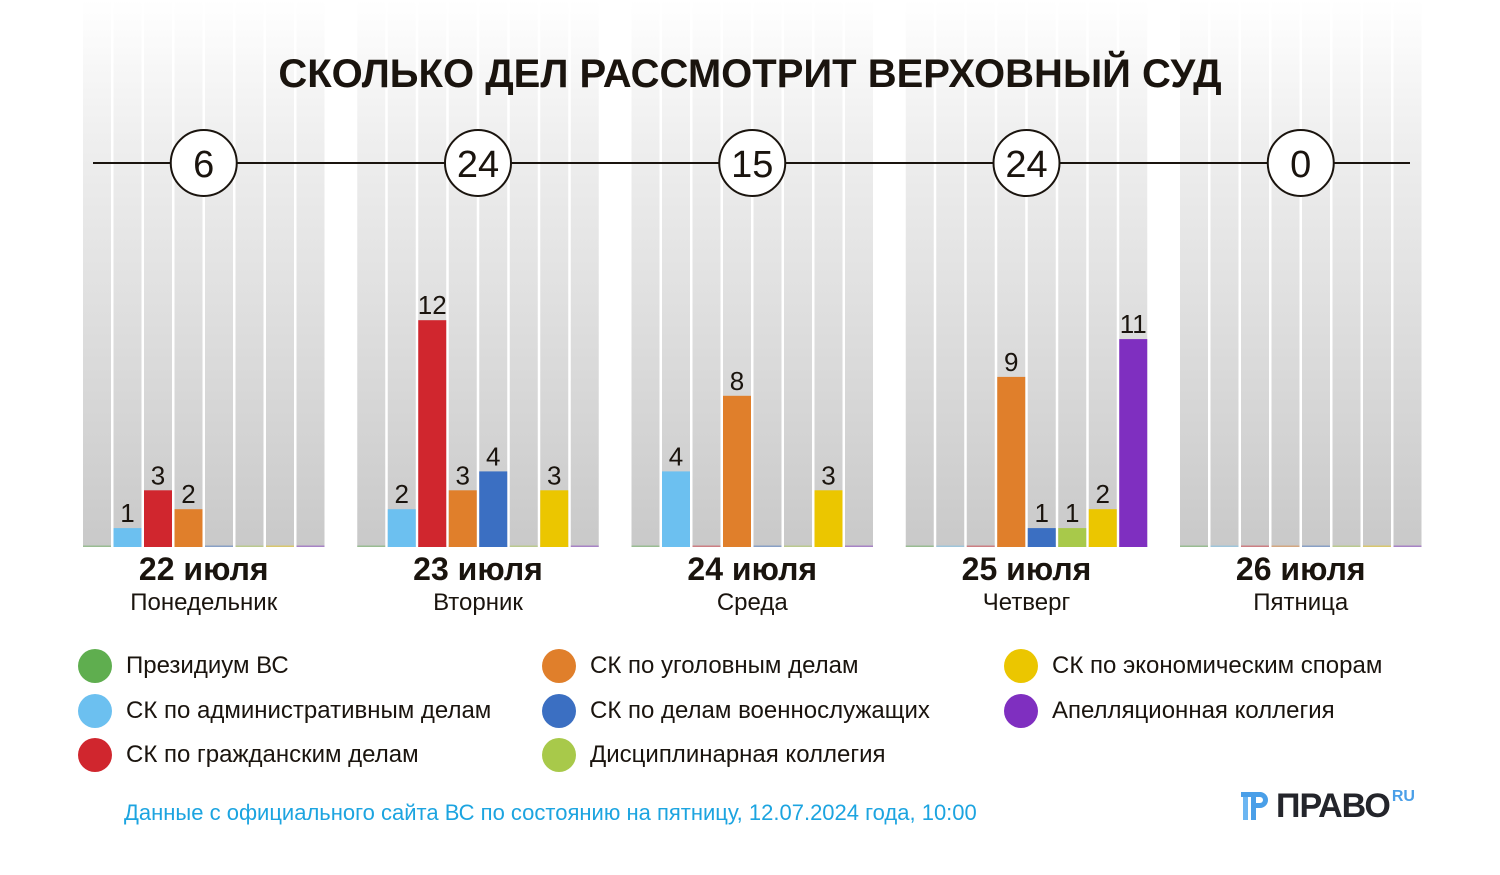 The width and height of the screenshot is (1500, 875). What do you see at coordinates (203, 569) in the screenshot?
I see `day-date: 22 июля` at bounding box center [203, 569].